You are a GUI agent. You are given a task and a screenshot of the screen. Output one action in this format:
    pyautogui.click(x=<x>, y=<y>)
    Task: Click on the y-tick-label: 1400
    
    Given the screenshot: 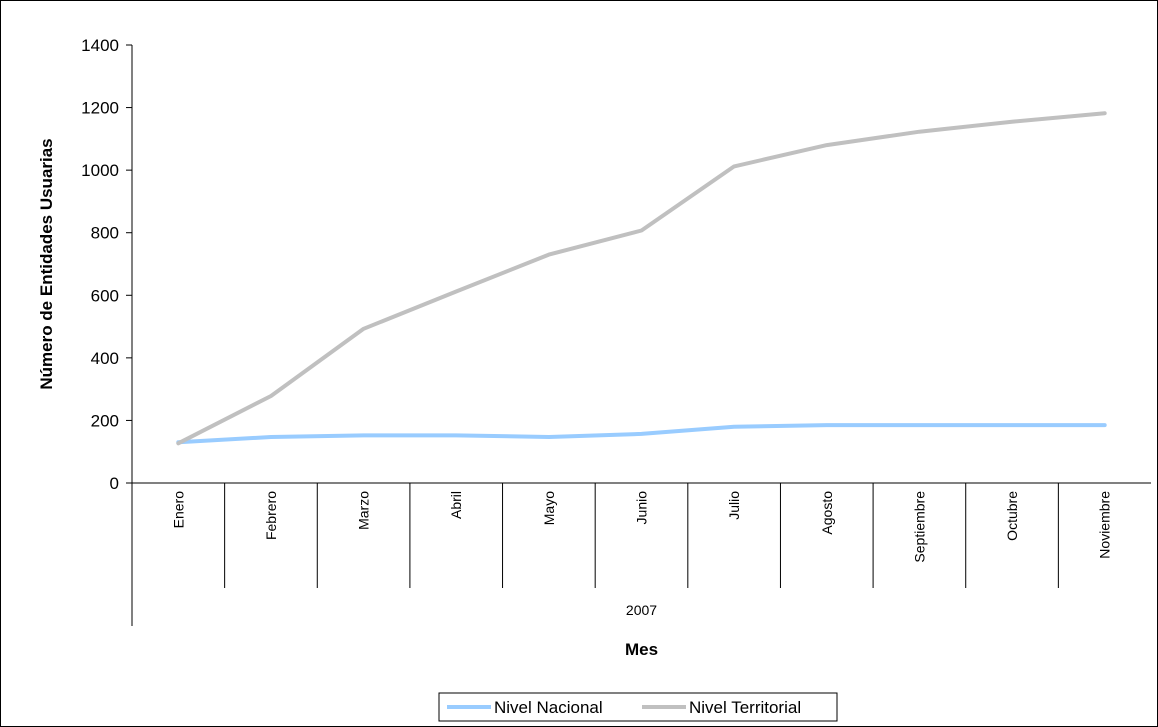 What is the action you would take?
    pyautogui.click(x=100, y=45)
    